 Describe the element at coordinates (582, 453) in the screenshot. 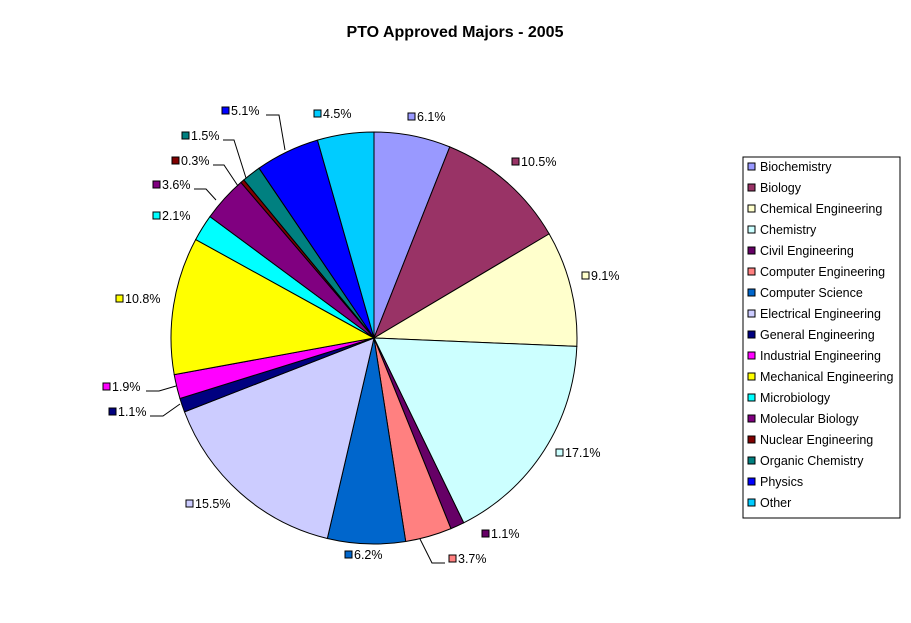

I see `data-label-text: 17.1%` at that location.